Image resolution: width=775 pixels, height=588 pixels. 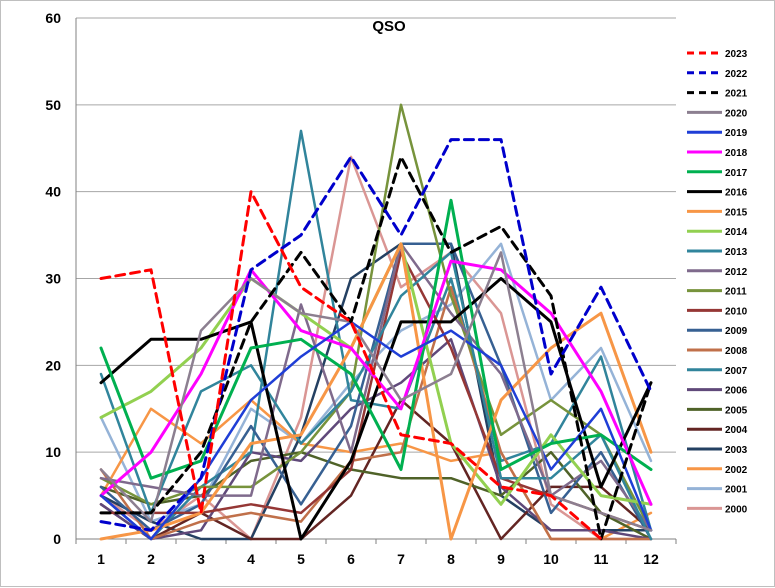 What do you see at coordinates (736, 74) in the screenshot?
I see `legend-label-2022: 2022` at bounding box center [736, 74].